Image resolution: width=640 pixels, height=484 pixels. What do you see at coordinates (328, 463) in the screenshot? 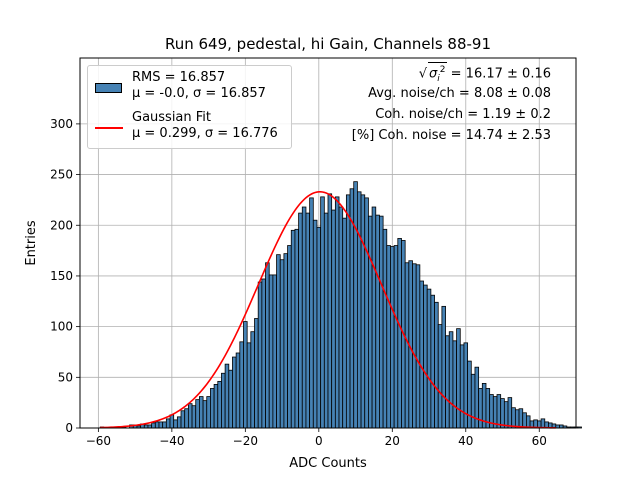
I see `x-axis-label: ADC Counts` at bounding box center [328, 463].